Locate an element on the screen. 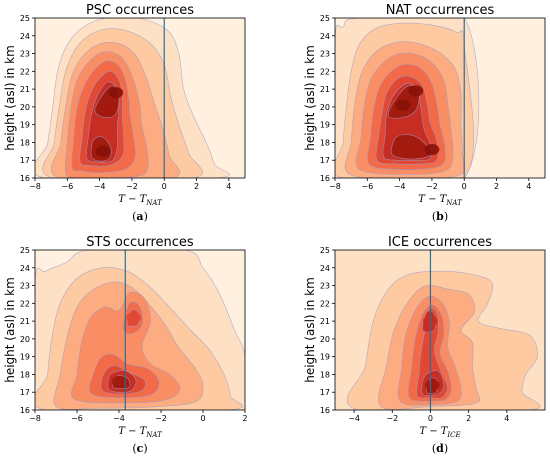 This screenshot has height=460, width=550. chart-title: PSC occurrences is located at coordinates (140, 10).